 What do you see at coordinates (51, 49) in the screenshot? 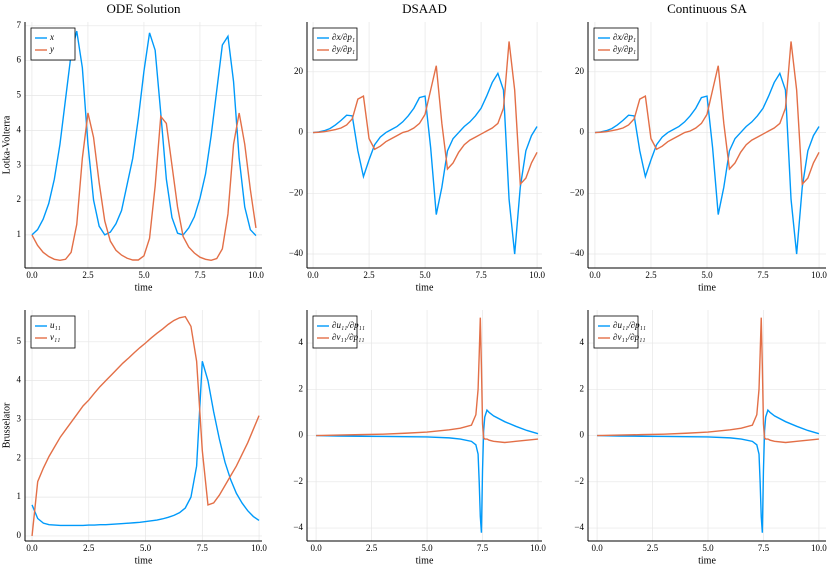
I see `legend-label: y` at bounding box center [51, 49].